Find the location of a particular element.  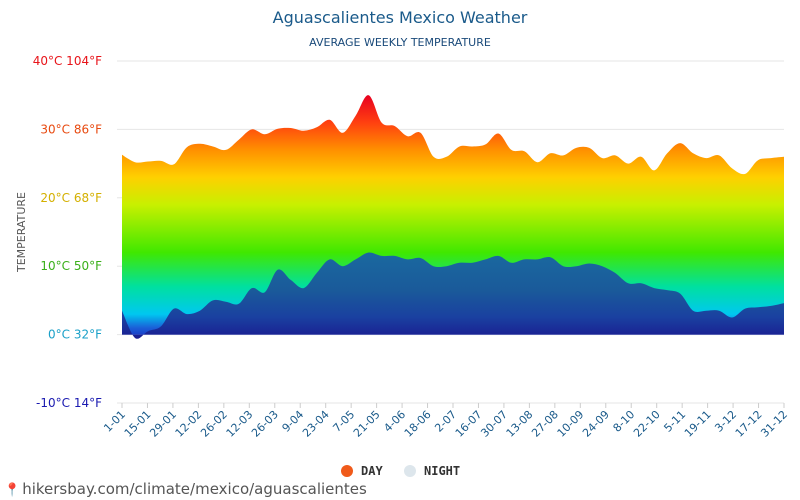

y-axis-title: TEMPERATURE is located at coordinates (21, 232).